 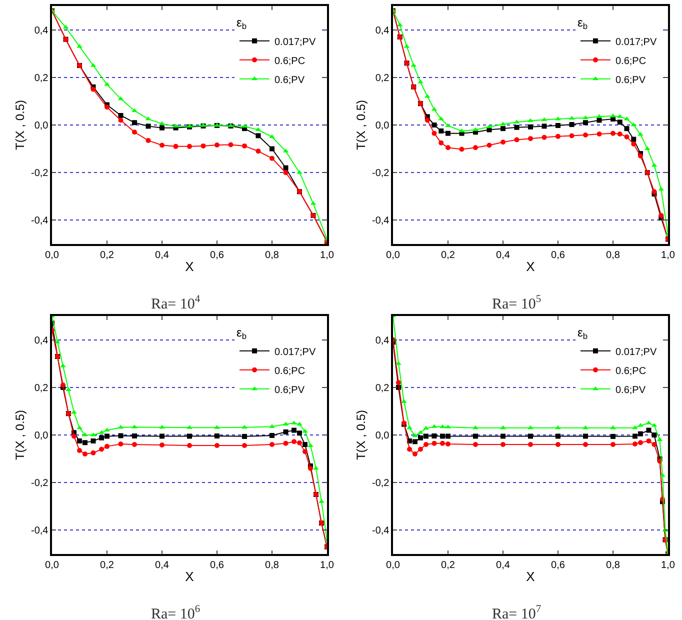 What do you see at coordinates (175, 612) in the screenshot?
I see `text: Ra= 10$^{6}$` at bounding box center [175, 612].